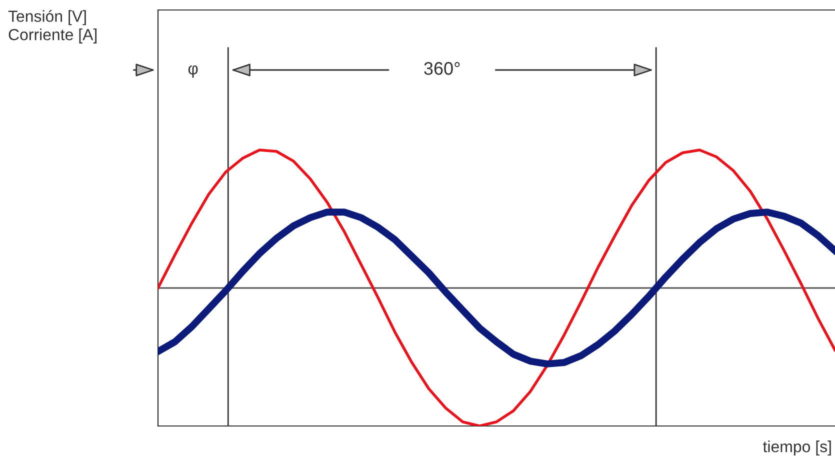 The image size is (835, 468). Describe the element at coordinates (797, 448) in the screenshot. I see `x-axis-title: tiempo [s]` at that location.